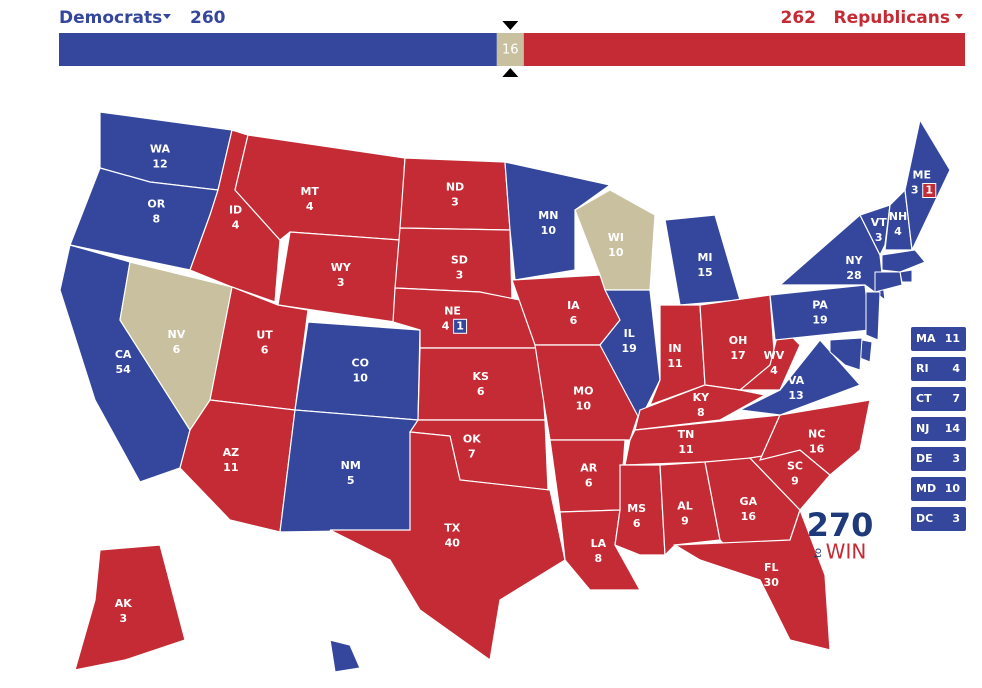 The width and height of the screenshot is (982, 688). Describe the element at coordinates (924, 518) in the screenshot. I see `small-state-abbr: DC` at that location.